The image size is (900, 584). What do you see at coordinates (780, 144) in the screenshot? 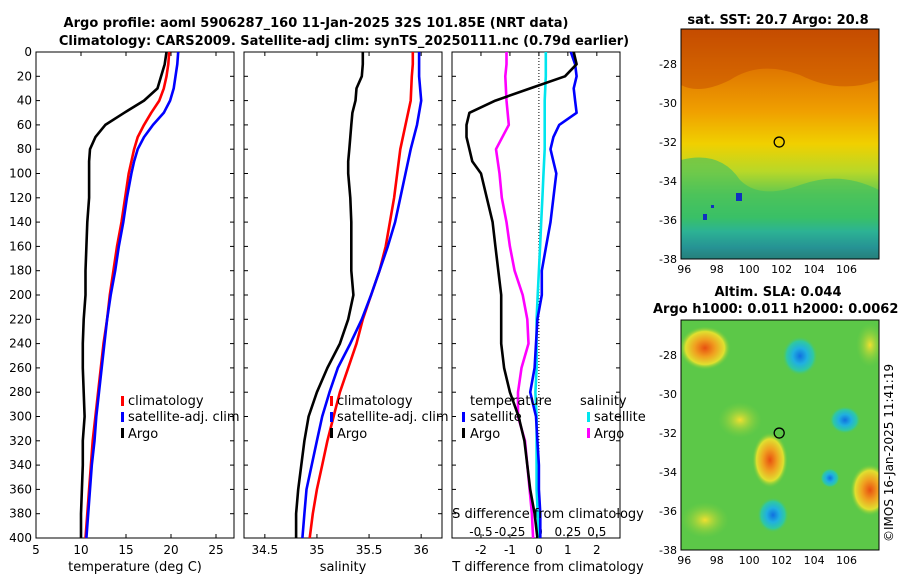
I see `sst-map-frame` at bounding box center [780, 144].